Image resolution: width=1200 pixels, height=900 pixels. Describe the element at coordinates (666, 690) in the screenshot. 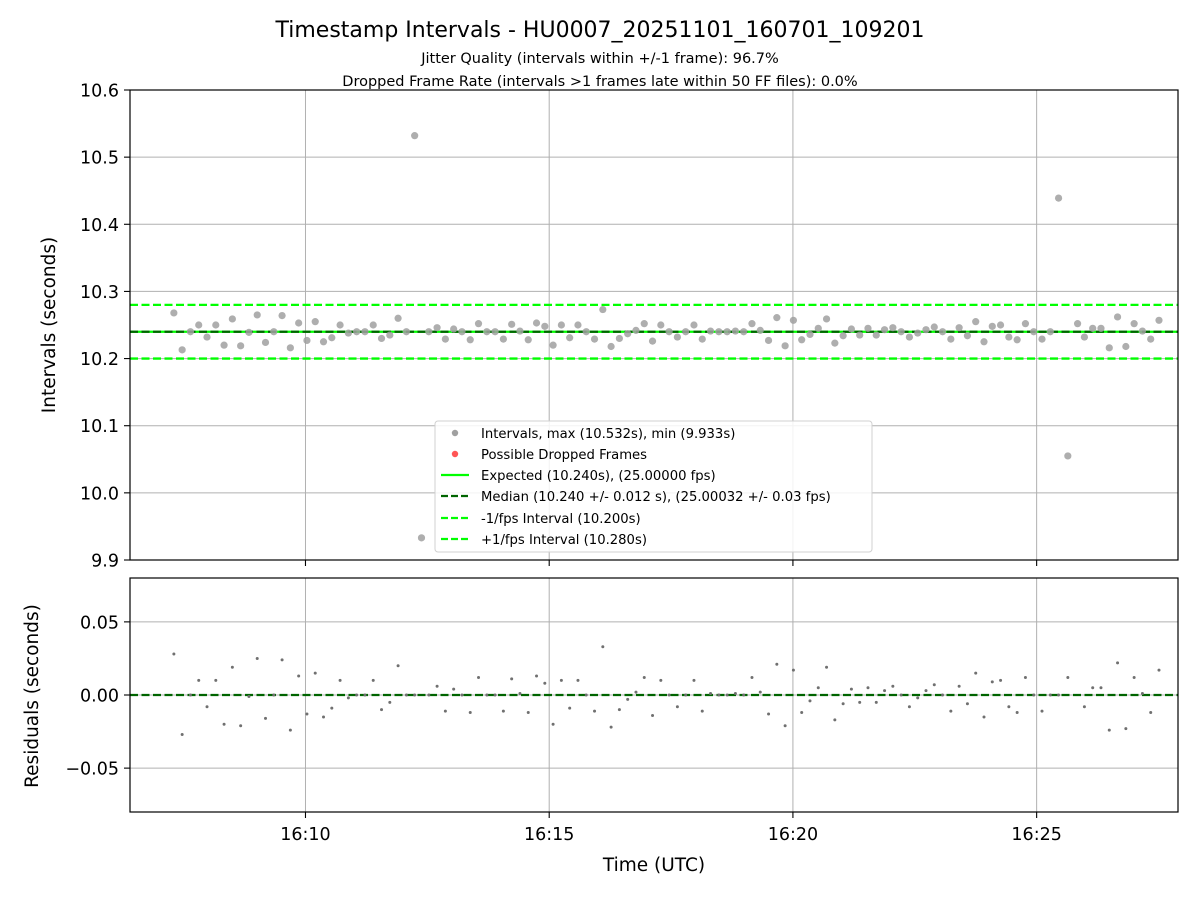

I see `residuals-points` at that location.